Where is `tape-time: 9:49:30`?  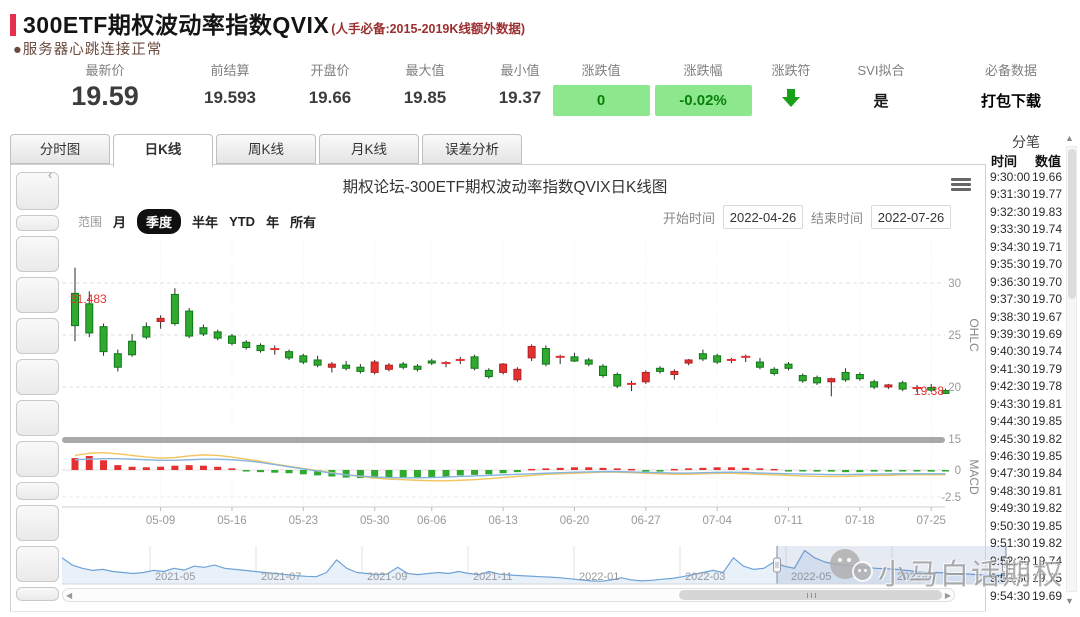 tape-time: 9:49:30 is located at coordinates (1010, 508).